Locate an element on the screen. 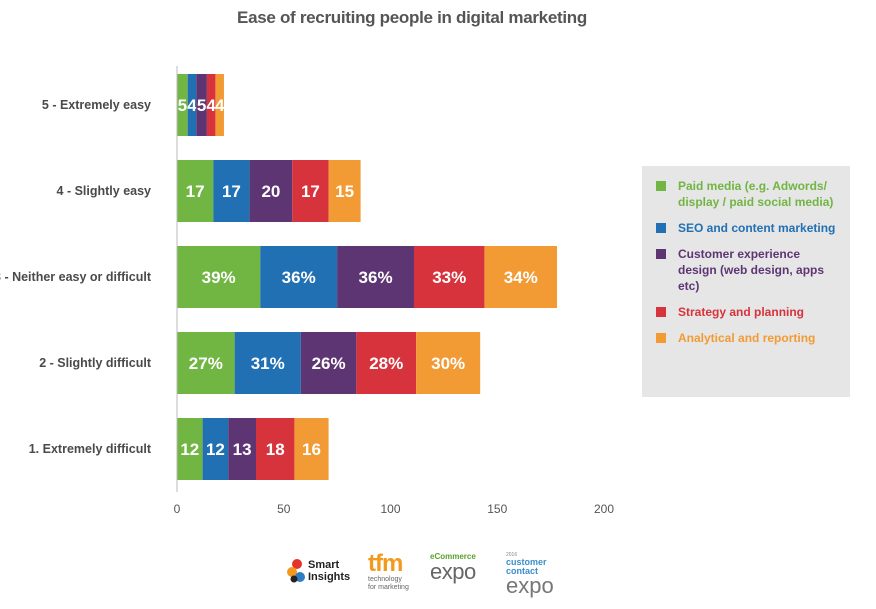 The height and width of the screenshot is (609, 876). bar-data-label: 30% is located at coordinates (448, 363).